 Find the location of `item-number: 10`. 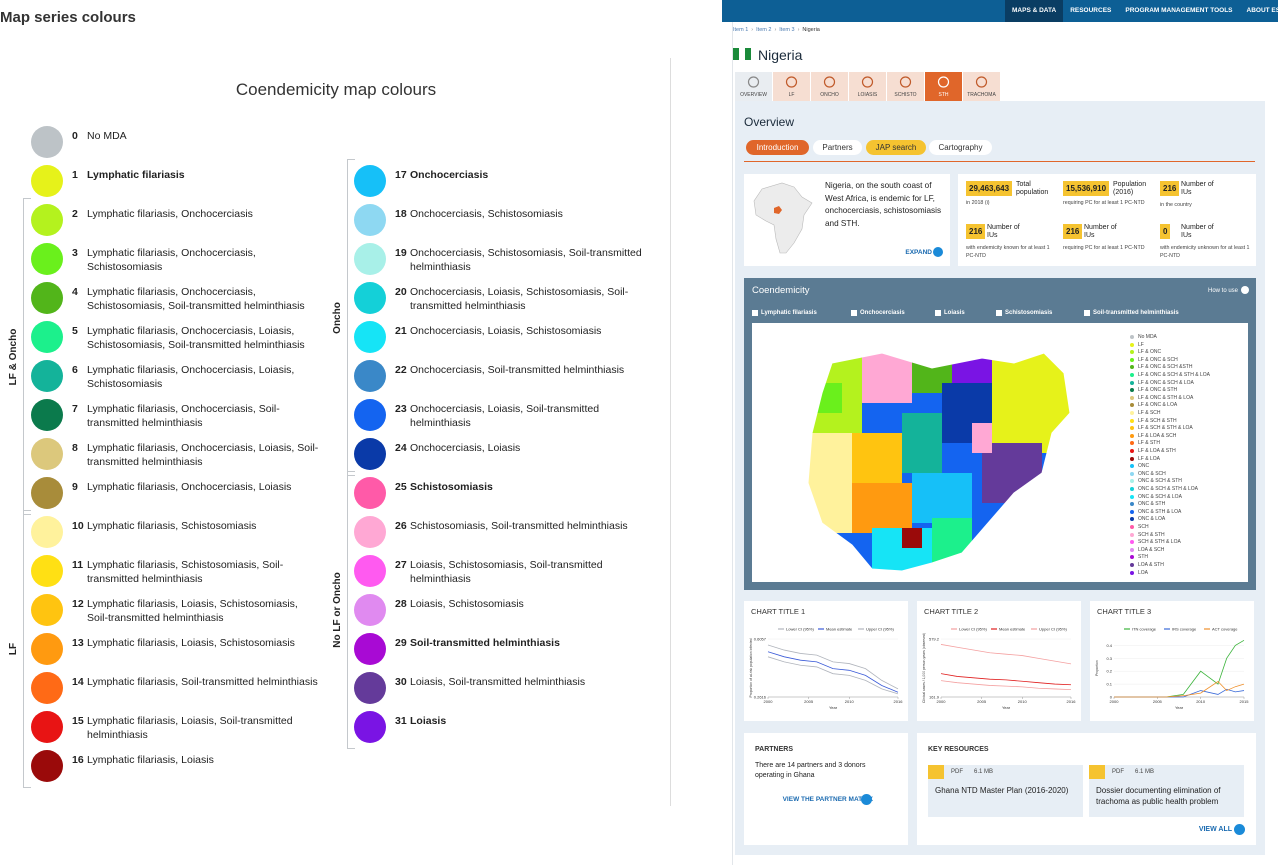

item-number: 10 is located at coordinates (78, 526).